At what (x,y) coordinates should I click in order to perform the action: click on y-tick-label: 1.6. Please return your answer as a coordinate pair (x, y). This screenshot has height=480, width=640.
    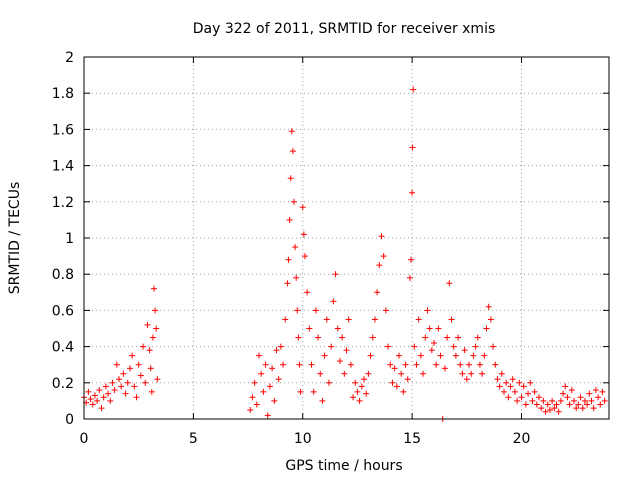
    Looking at the image, I should click on (63, 130).